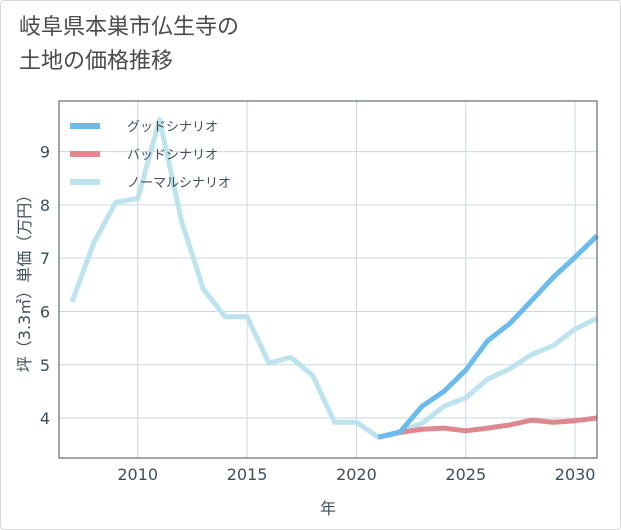  I want to click on y-tick-label: 8, so click(45, 205).